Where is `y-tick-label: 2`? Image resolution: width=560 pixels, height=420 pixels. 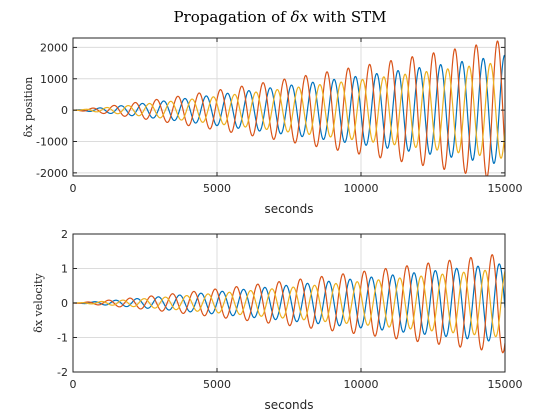
y-tick-label: 2 is located at coordinates (64, 234).